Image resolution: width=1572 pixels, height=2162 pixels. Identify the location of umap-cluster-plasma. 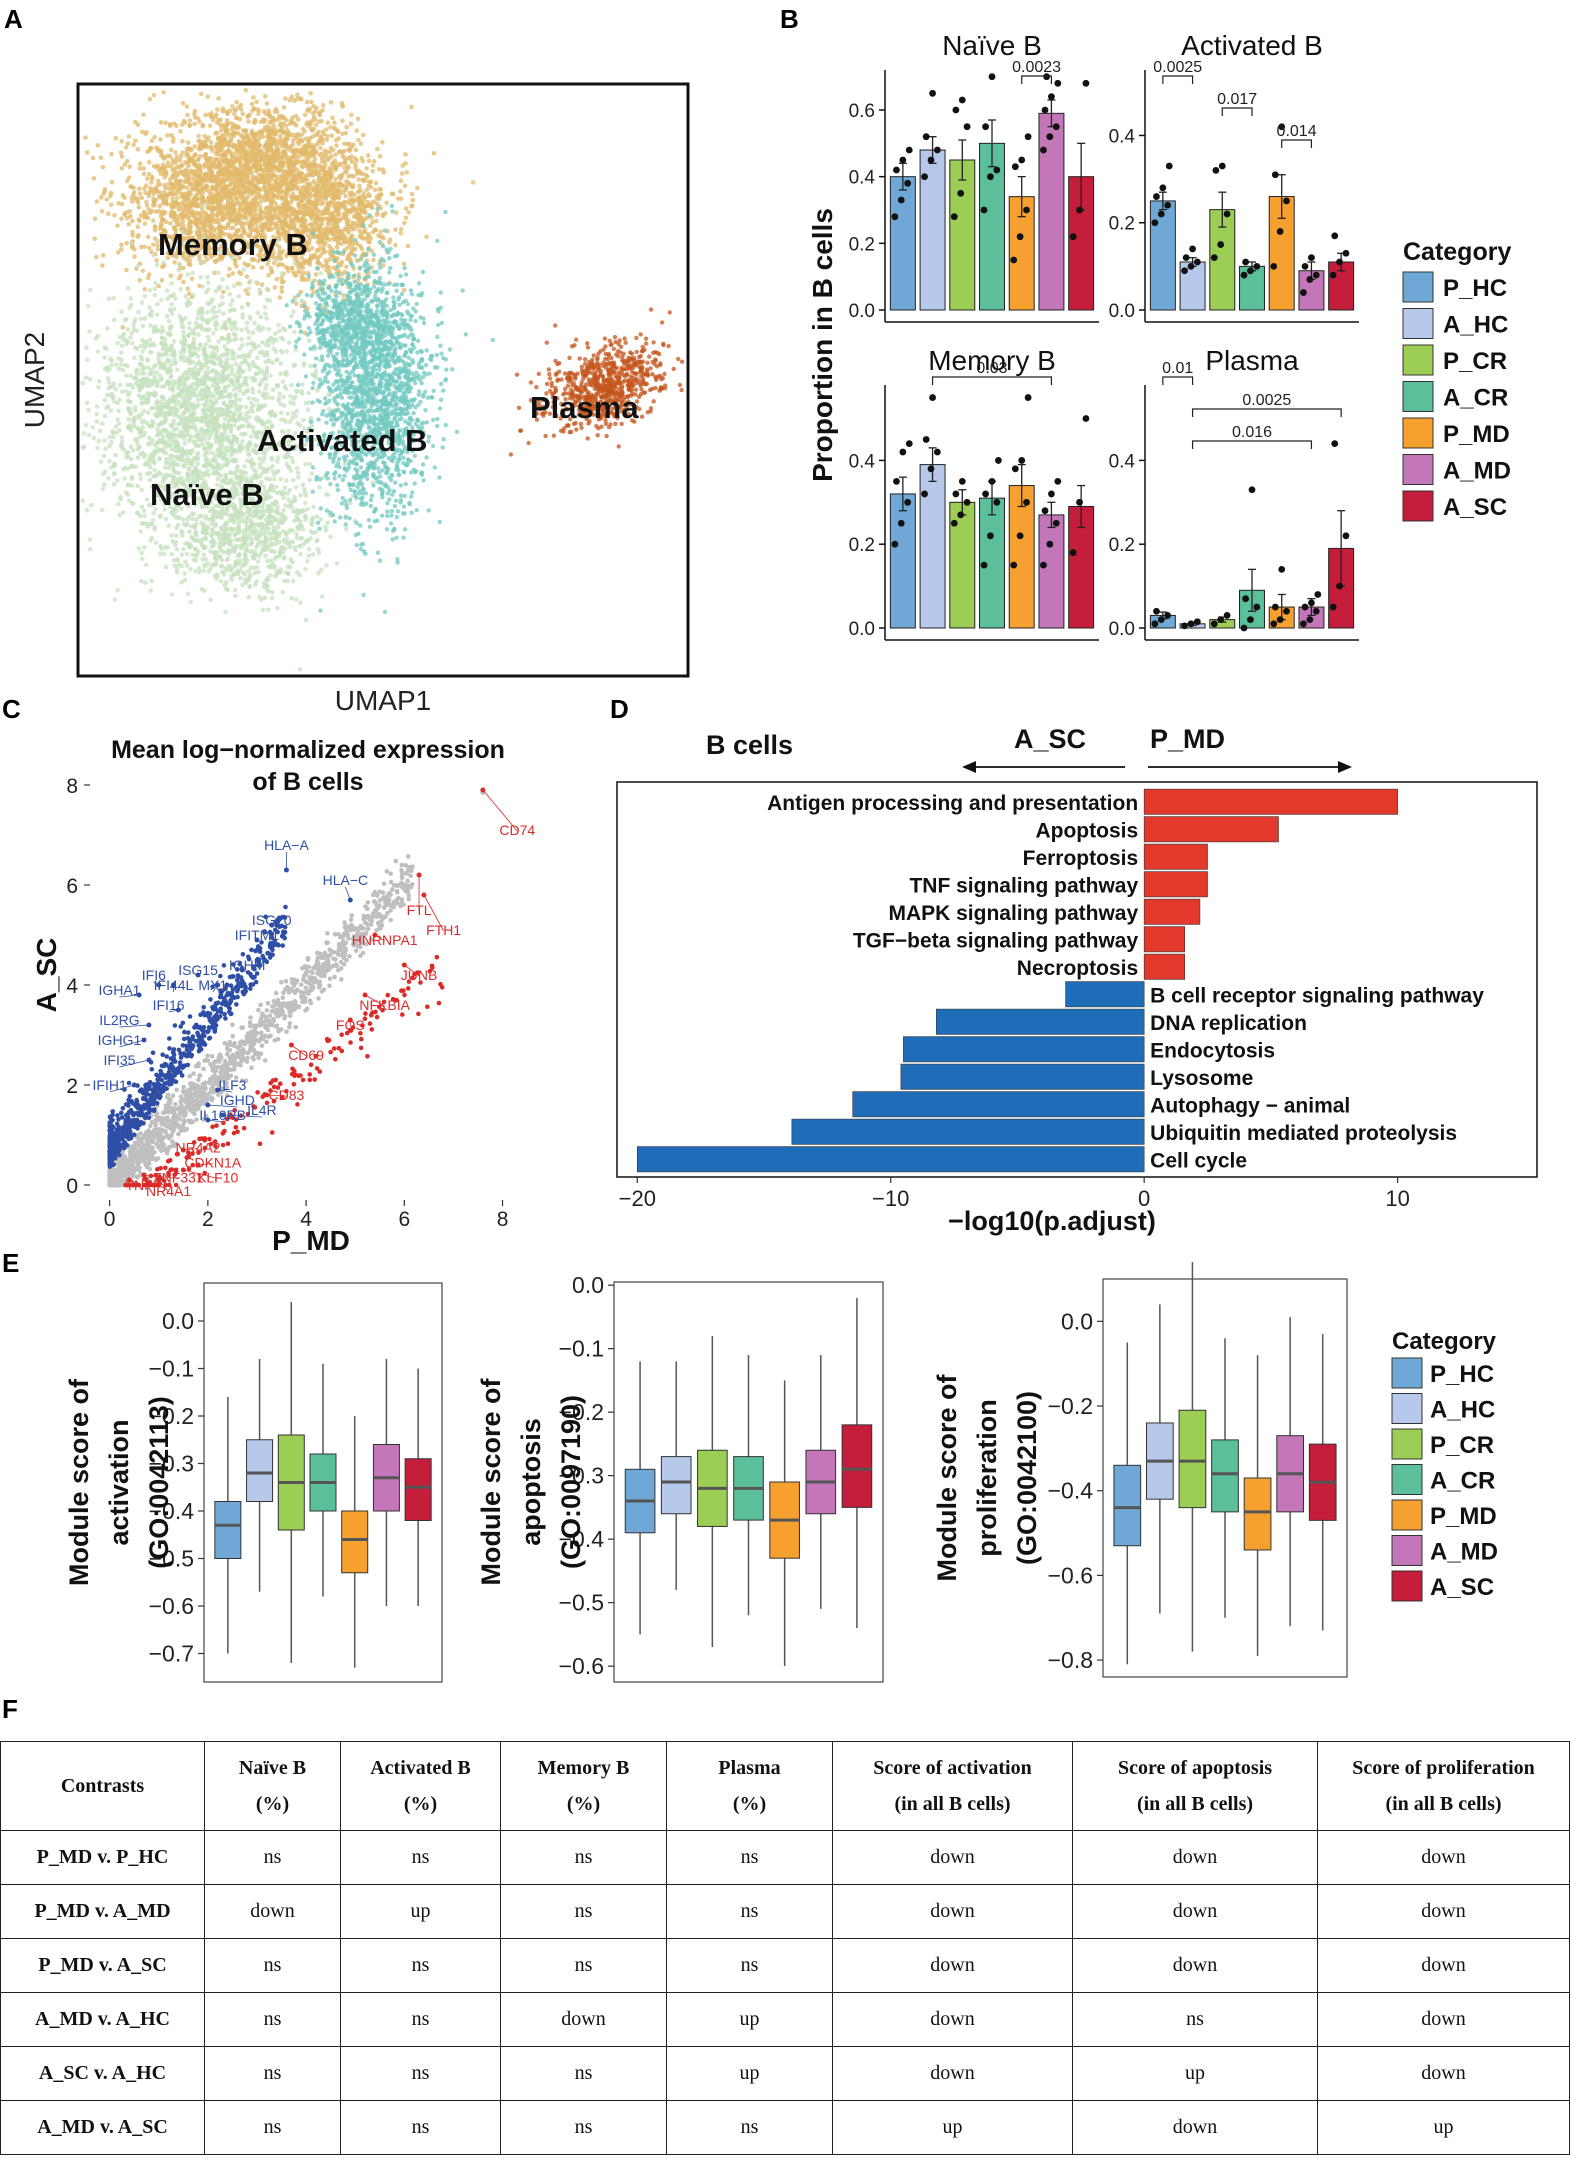
(596, 382).